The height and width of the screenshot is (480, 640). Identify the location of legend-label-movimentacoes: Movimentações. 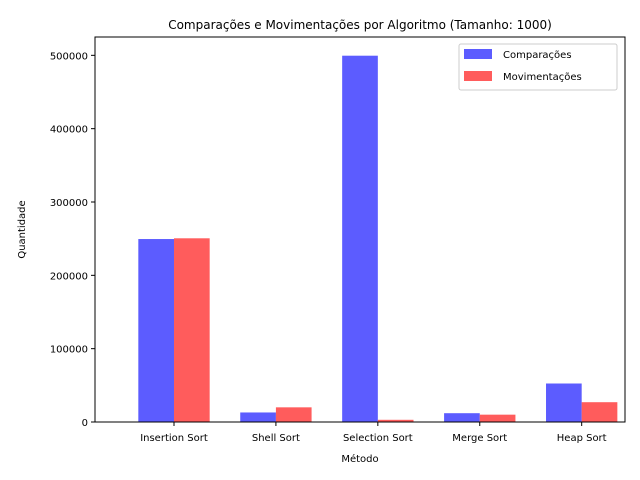
(542, 77).